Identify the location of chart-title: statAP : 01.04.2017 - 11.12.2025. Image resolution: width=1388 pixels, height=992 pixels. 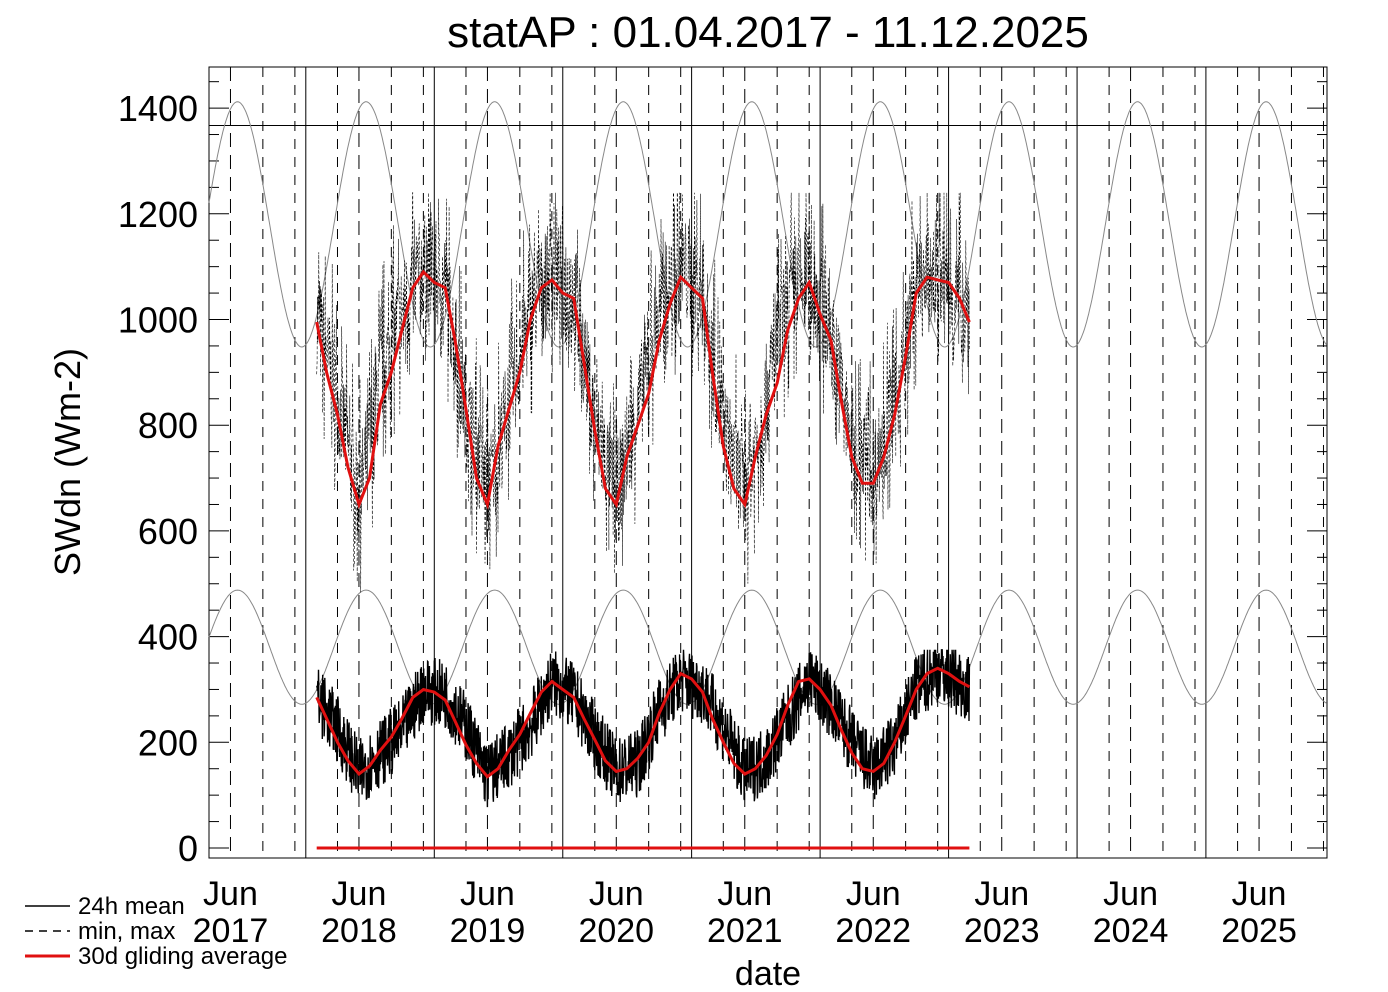
(768, 32).